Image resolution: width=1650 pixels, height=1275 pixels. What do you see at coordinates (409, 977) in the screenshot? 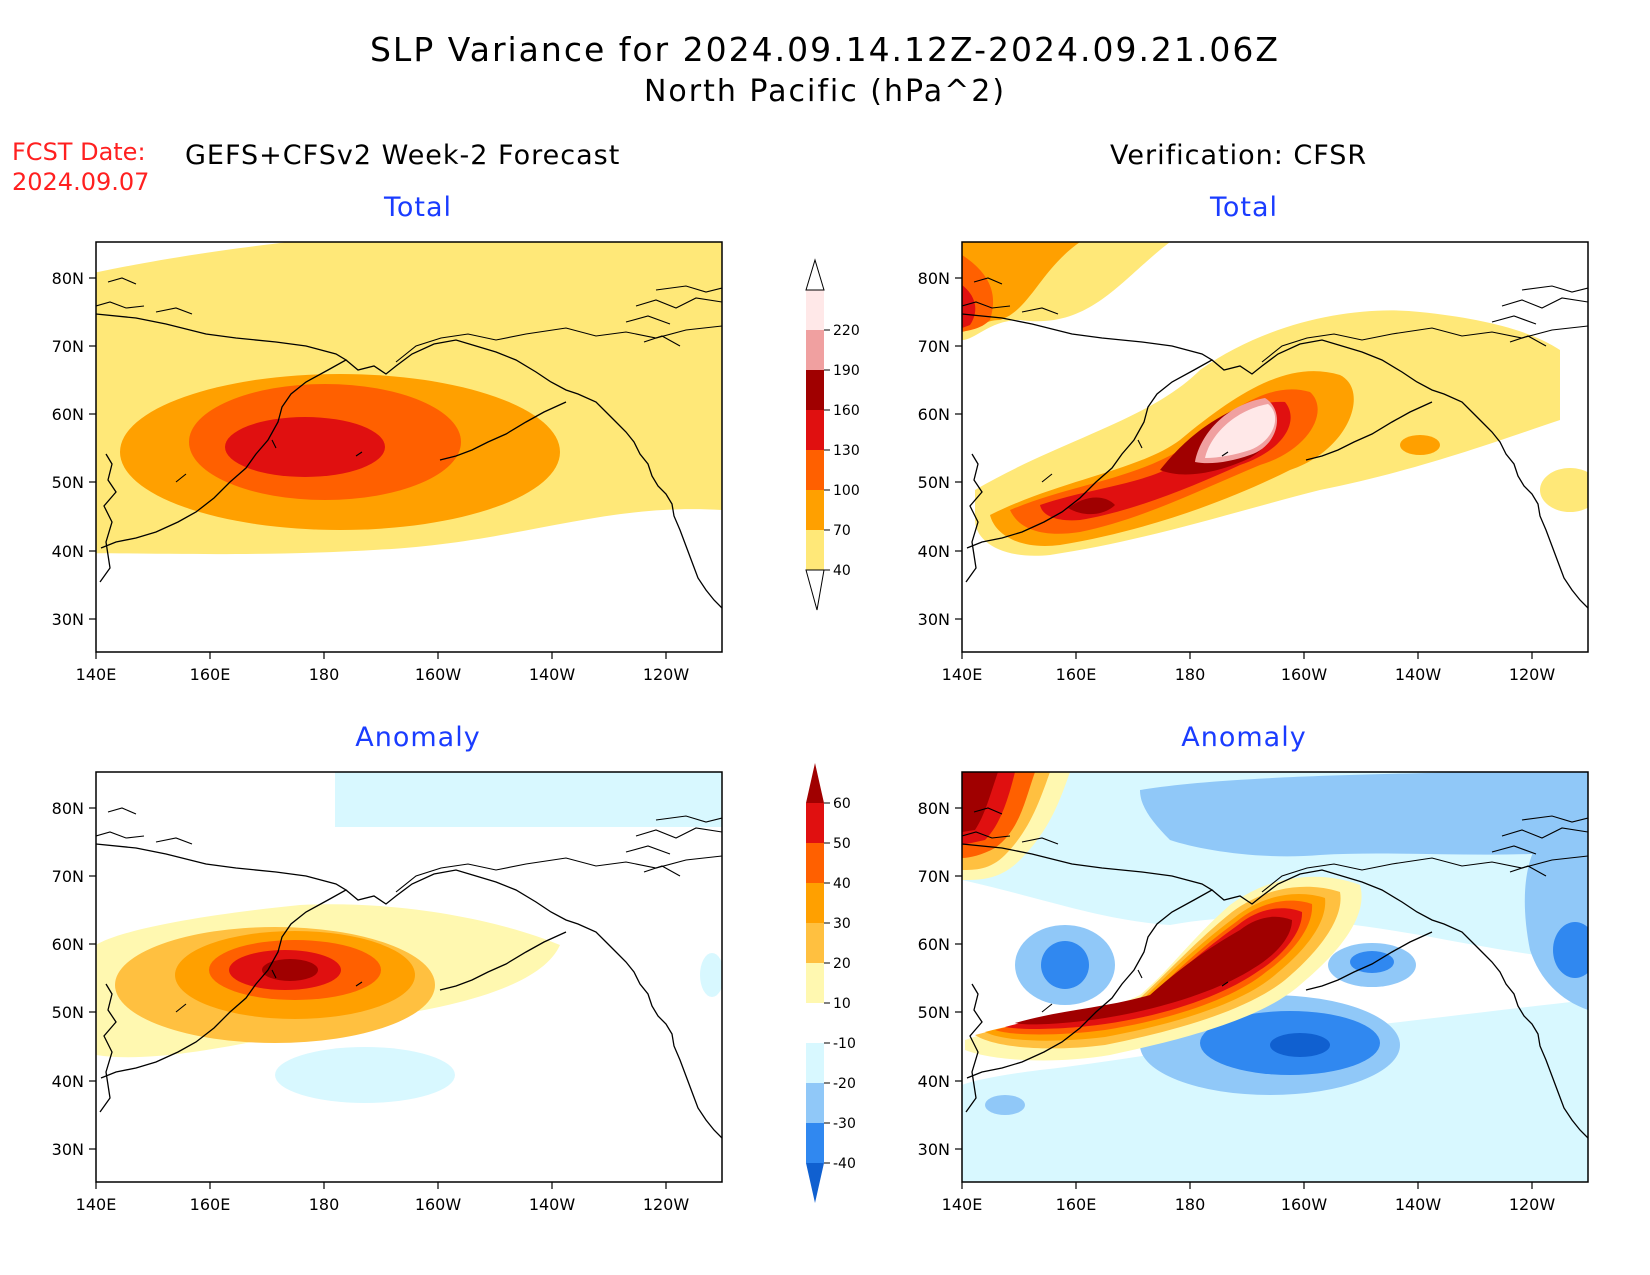
I see `forecast-anomaly-map` at bounding box center [409, 977].